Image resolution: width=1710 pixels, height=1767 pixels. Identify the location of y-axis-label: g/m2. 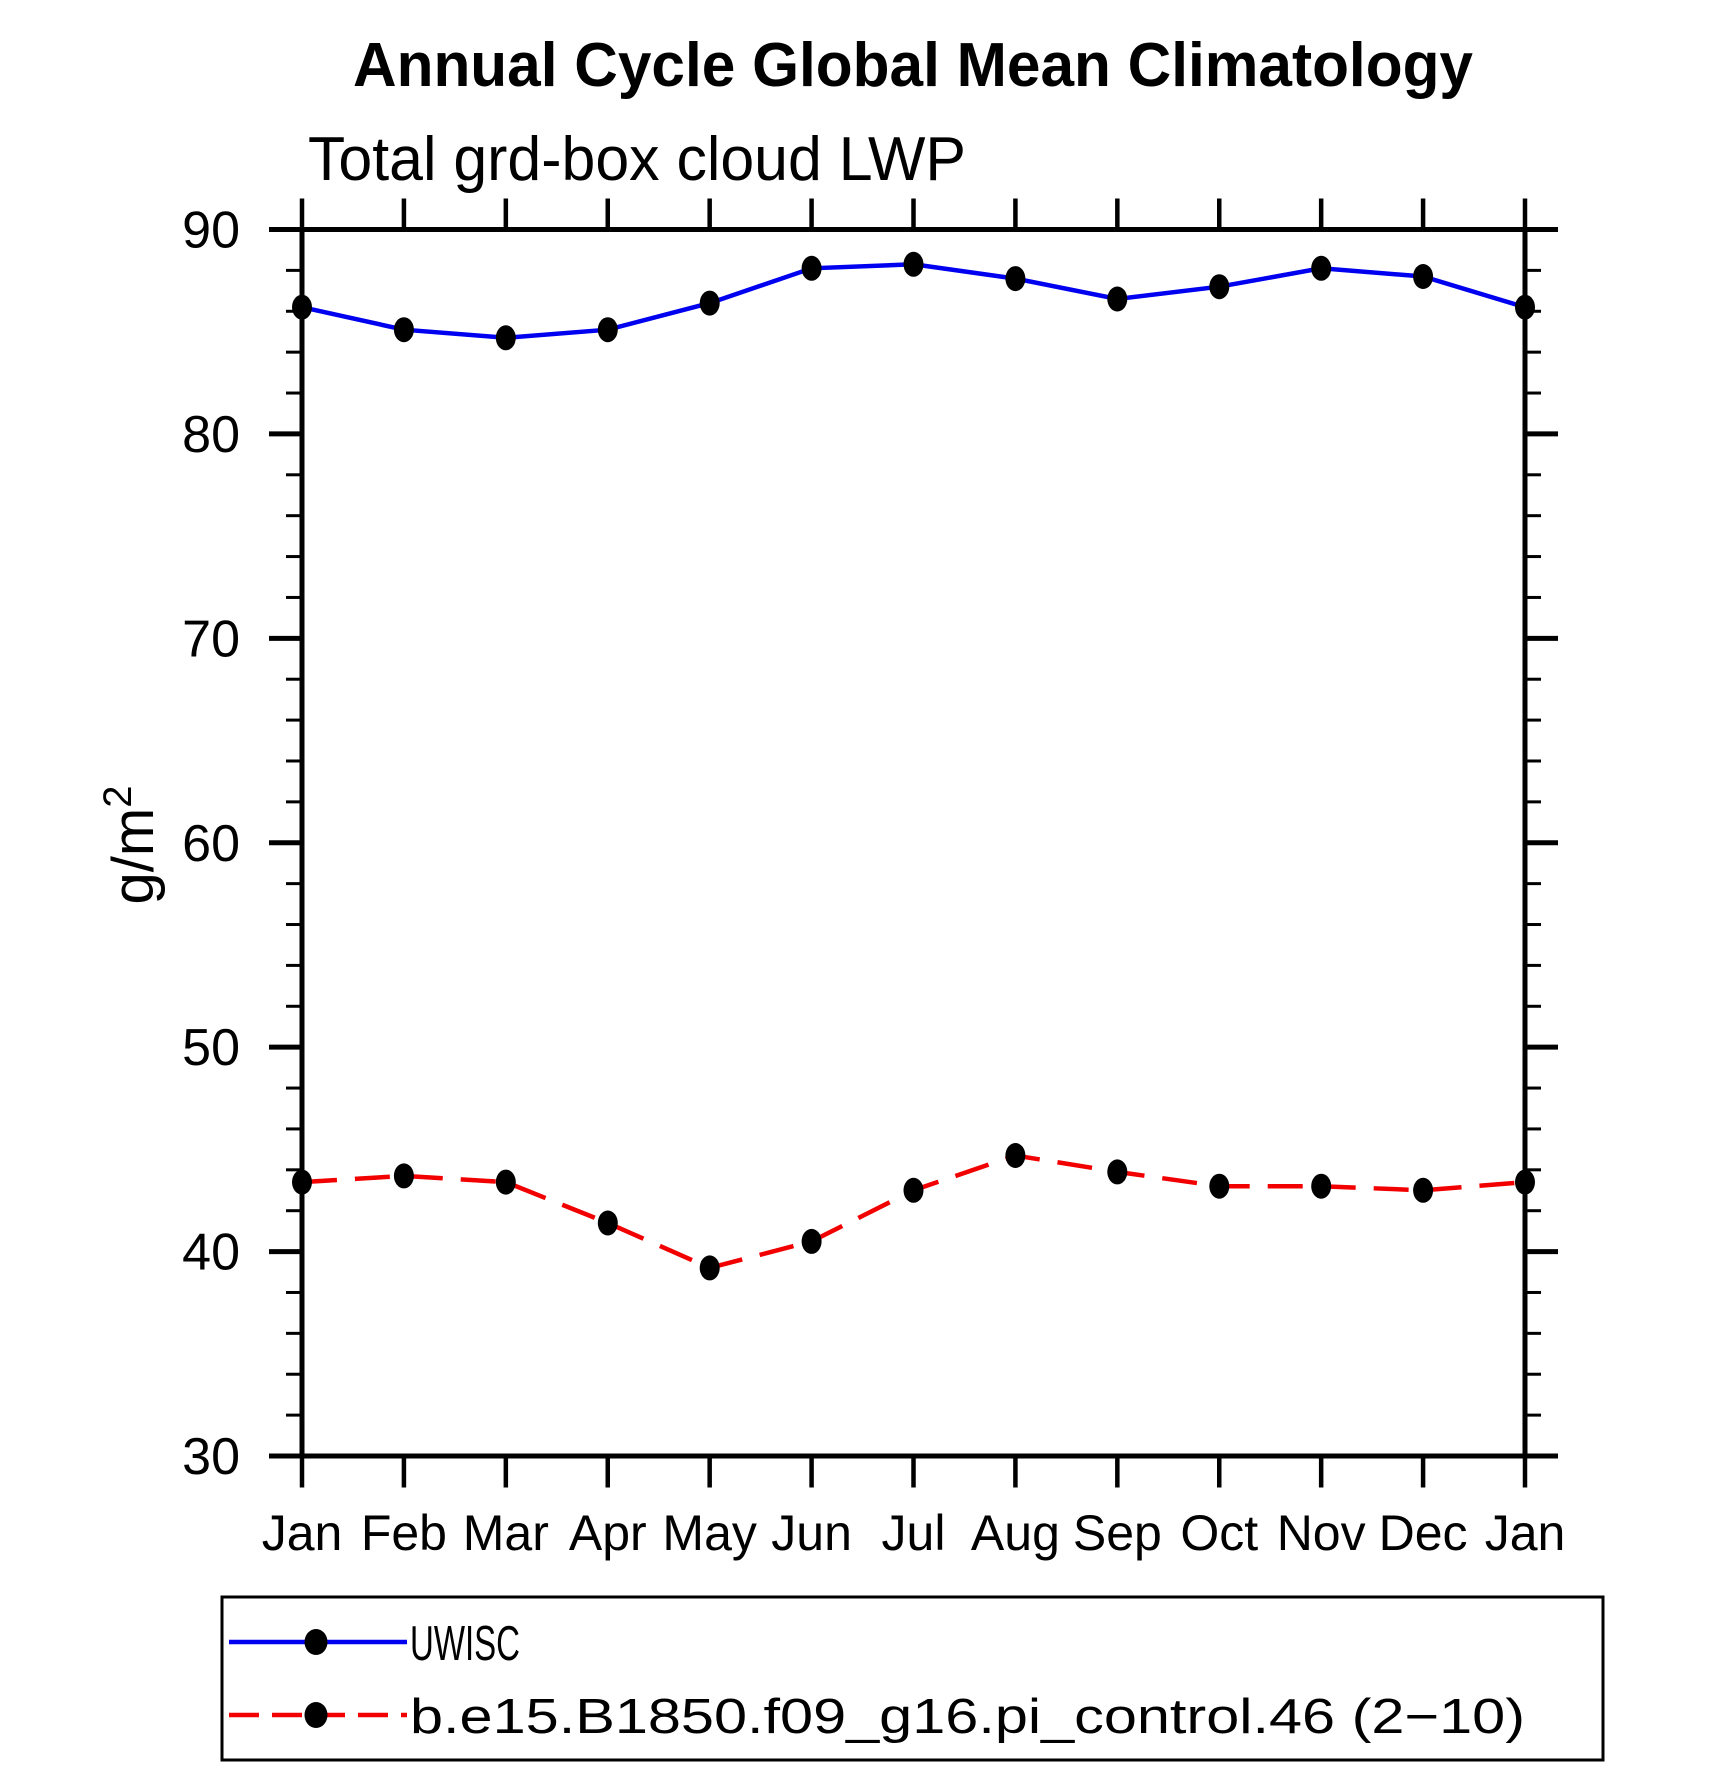
(131, 845).